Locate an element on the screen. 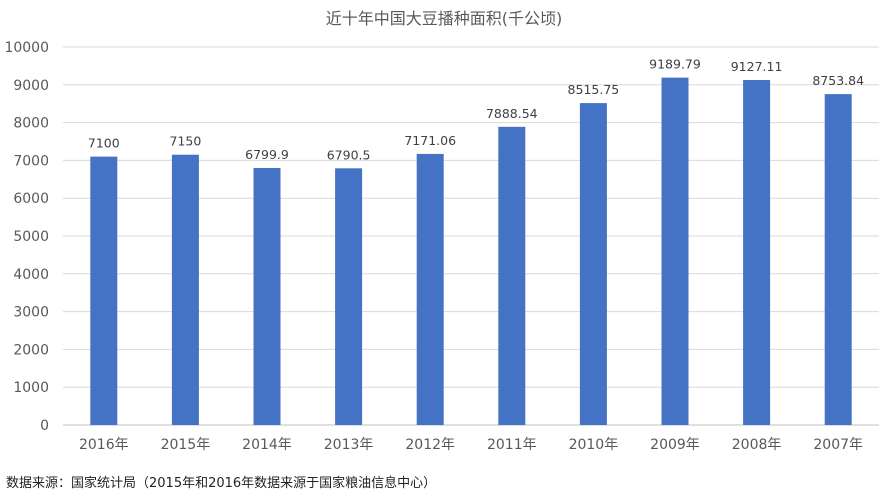 This screenshot has width=889, height=500. data-label: 7888.54 is located at coordinates (512, 113).